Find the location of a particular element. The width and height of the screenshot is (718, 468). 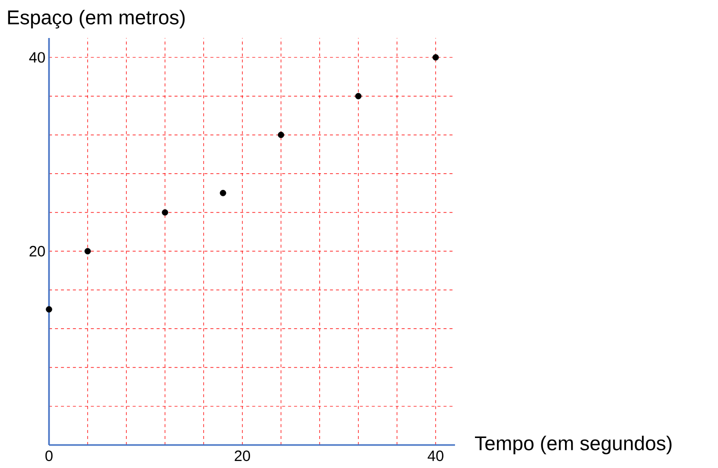

x-tick-label: 40 is located at coordinates (436, 456).